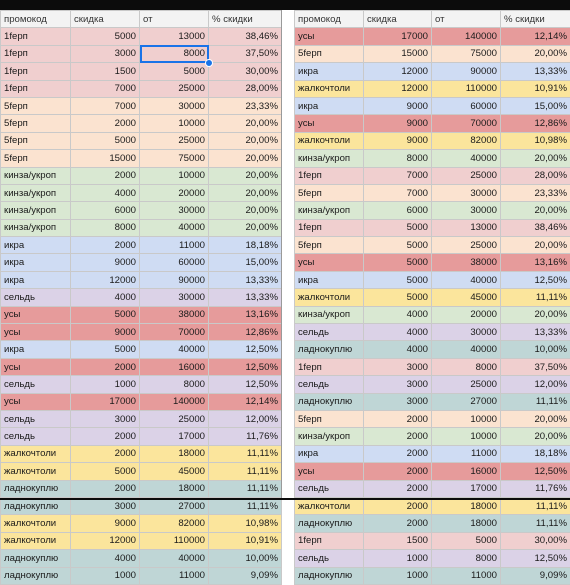 The image size is (570, 585). What do you see at coordinates (466, 366) in the screenshot?
I see `from-cell: 8000` at bounding box center [466, 366].